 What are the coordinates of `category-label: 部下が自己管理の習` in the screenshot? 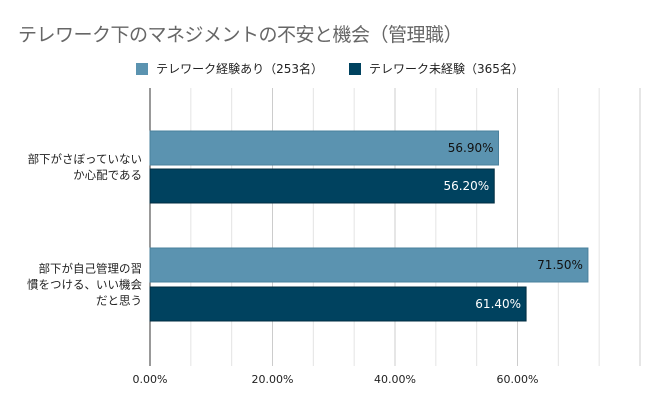 It's located at (91, 269).